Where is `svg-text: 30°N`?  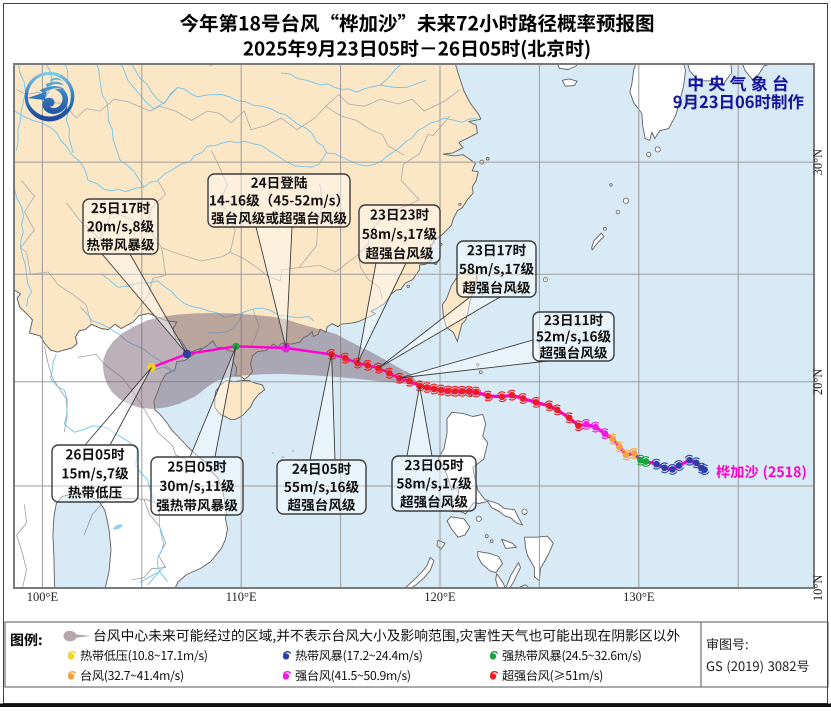
svg-text: 30°N is located at coordinates (818, 162).